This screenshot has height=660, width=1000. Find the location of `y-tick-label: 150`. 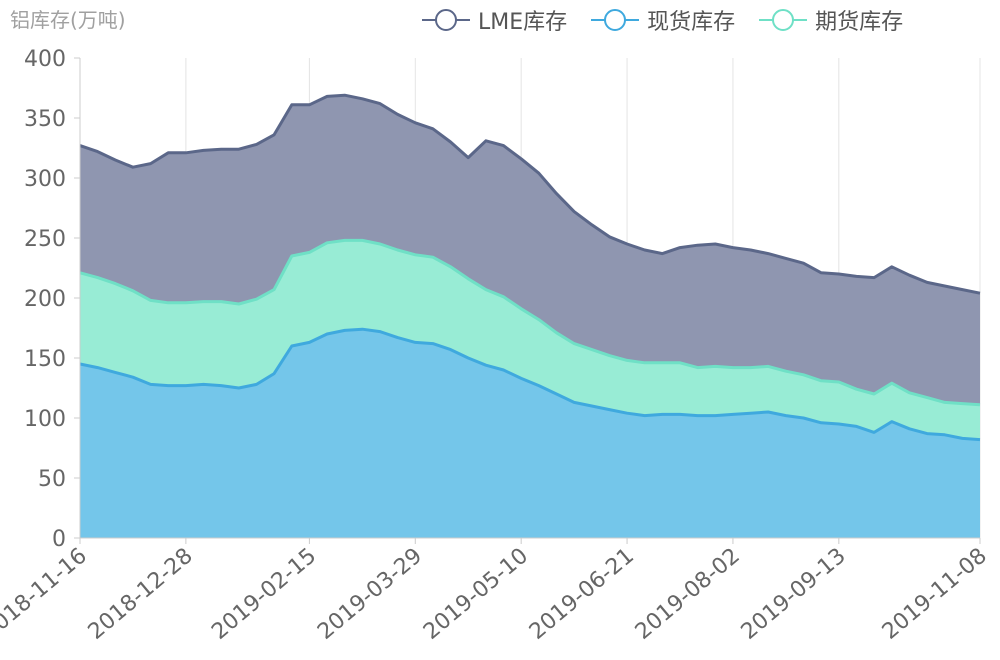

y-tick-label: 150 is located at coordinates (45, 359).